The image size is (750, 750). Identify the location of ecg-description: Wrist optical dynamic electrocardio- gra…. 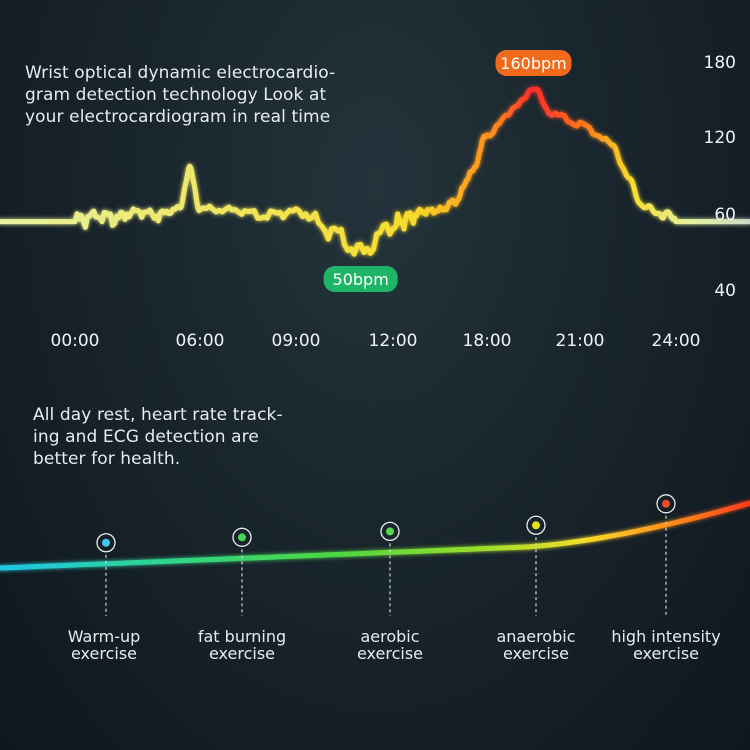
(180, 95).